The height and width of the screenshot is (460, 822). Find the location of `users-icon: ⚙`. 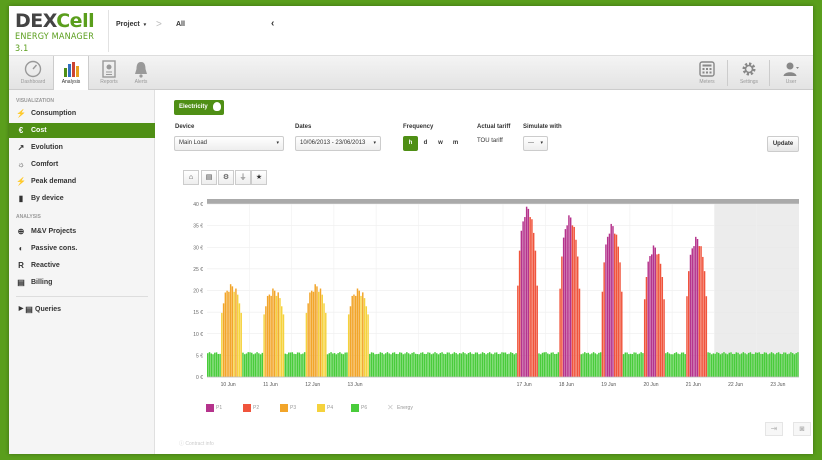

users-icon: ⚙ is located at coordinates (226, 177).